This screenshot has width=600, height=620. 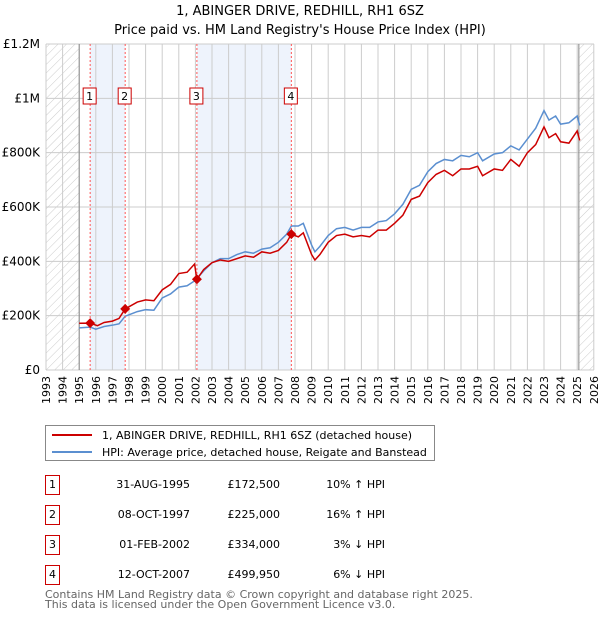 I want to click on sale-date: 01-FEB-2002, so click(x=154, y=544).